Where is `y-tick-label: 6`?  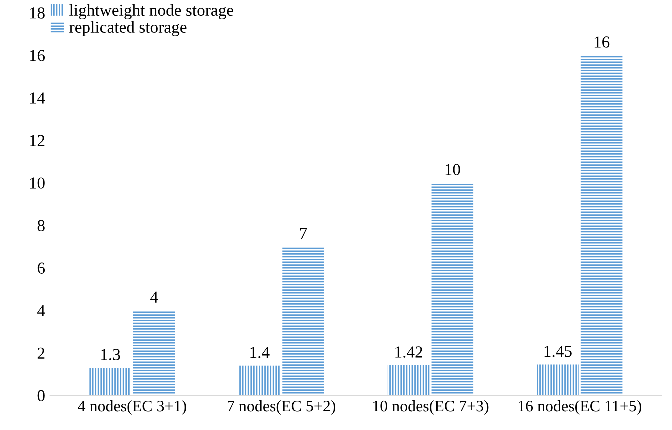
y-tick-label: 6 is located at coordinates (42, 268).